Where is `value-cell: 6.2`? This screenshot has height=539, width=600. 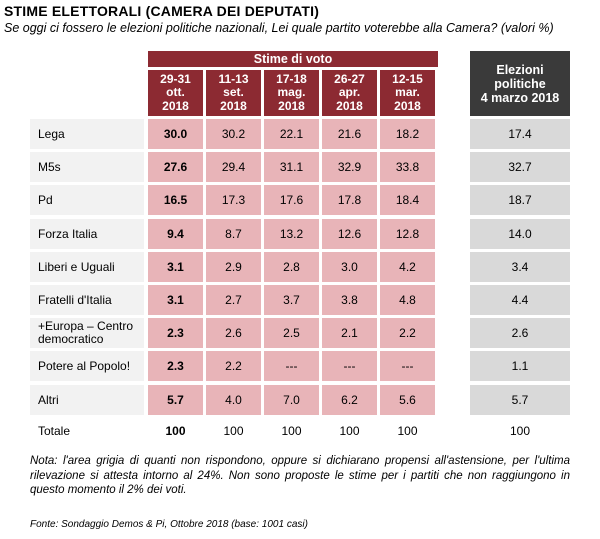 value-cell: 6.2 is located at coordinates (349, 400).